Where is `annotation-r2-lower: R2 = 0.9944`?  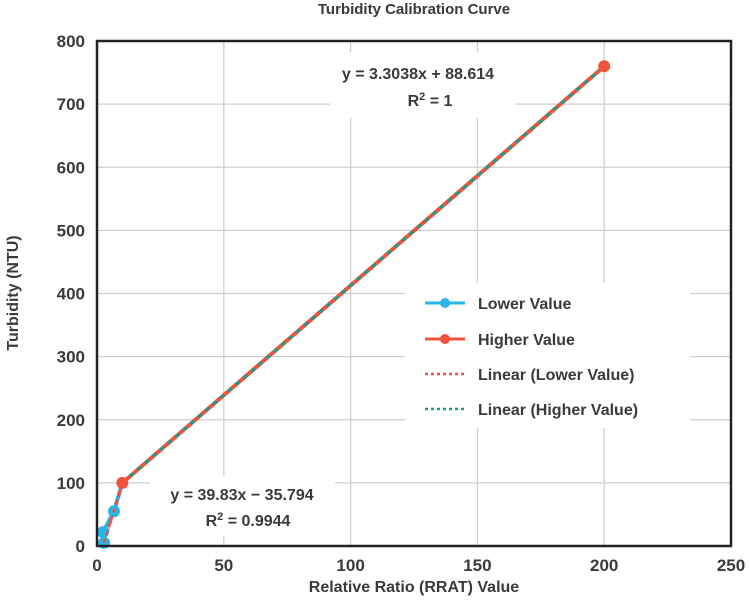 annotation-r2-lower: R2 = 0.9944 is located at coordinates (248, 520).